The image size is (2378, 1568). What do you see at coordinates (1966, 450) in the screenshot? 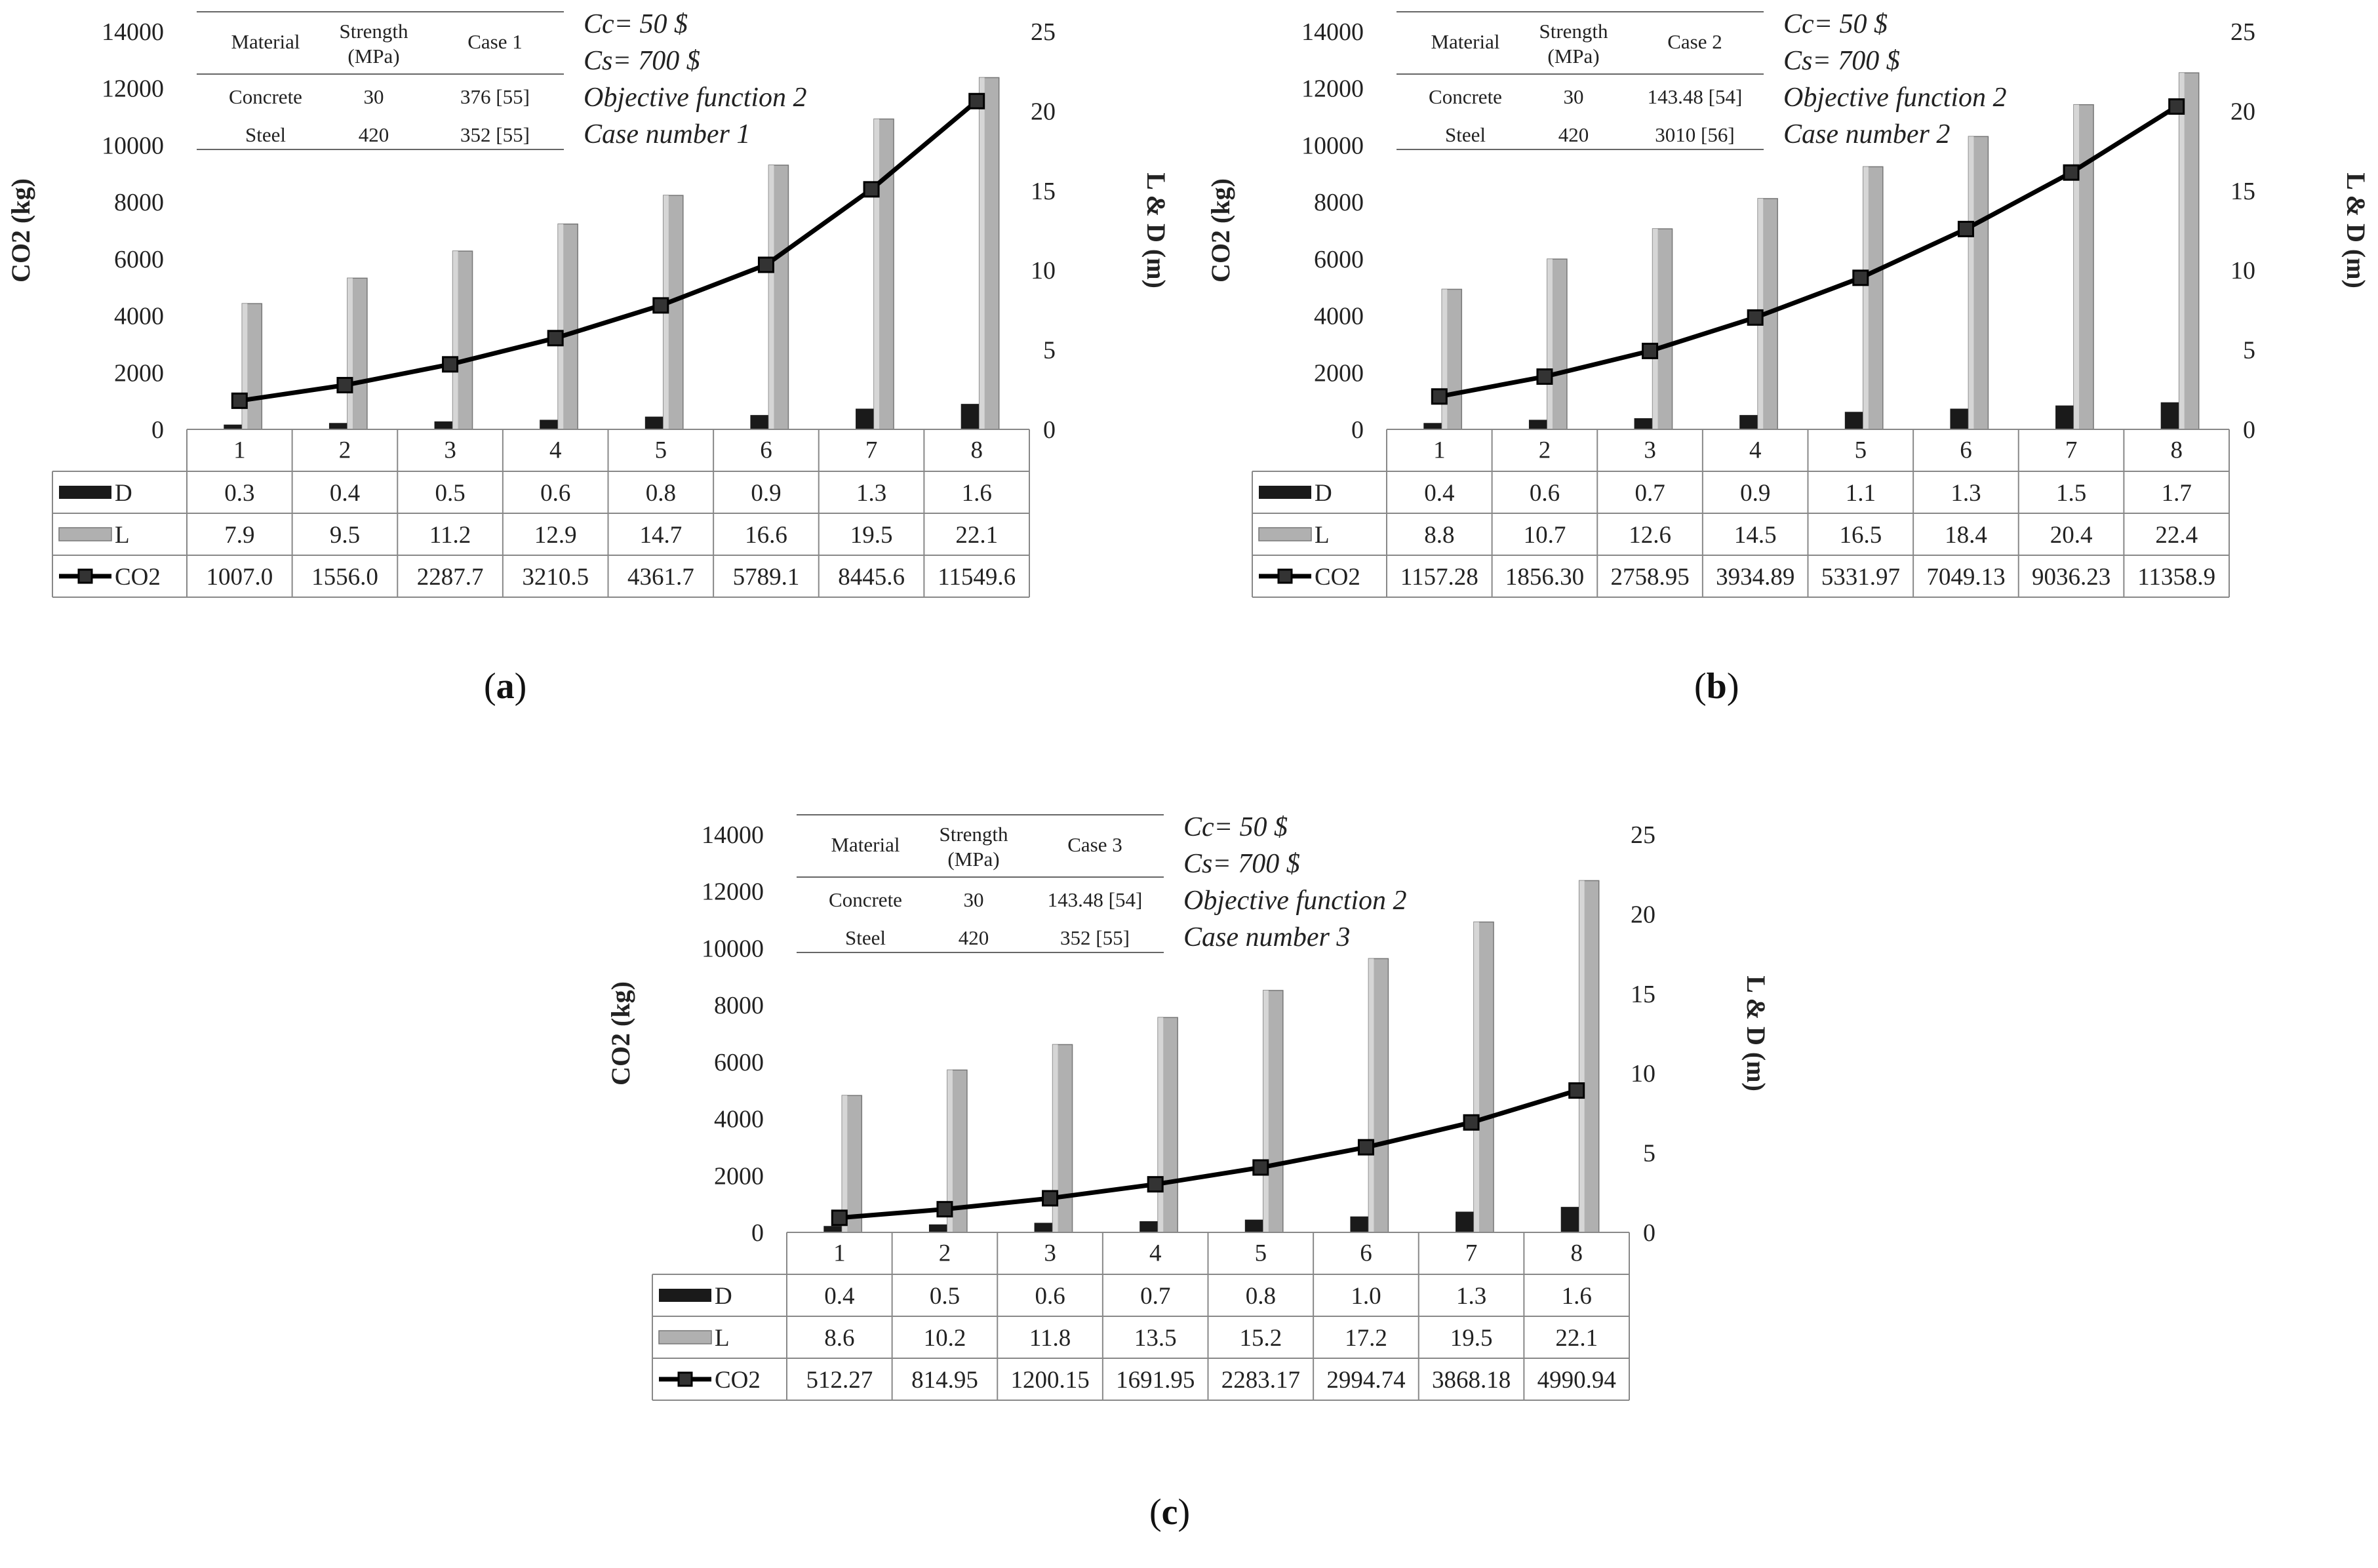
I see `category-label: 6` at bounding box center [1966, 450].